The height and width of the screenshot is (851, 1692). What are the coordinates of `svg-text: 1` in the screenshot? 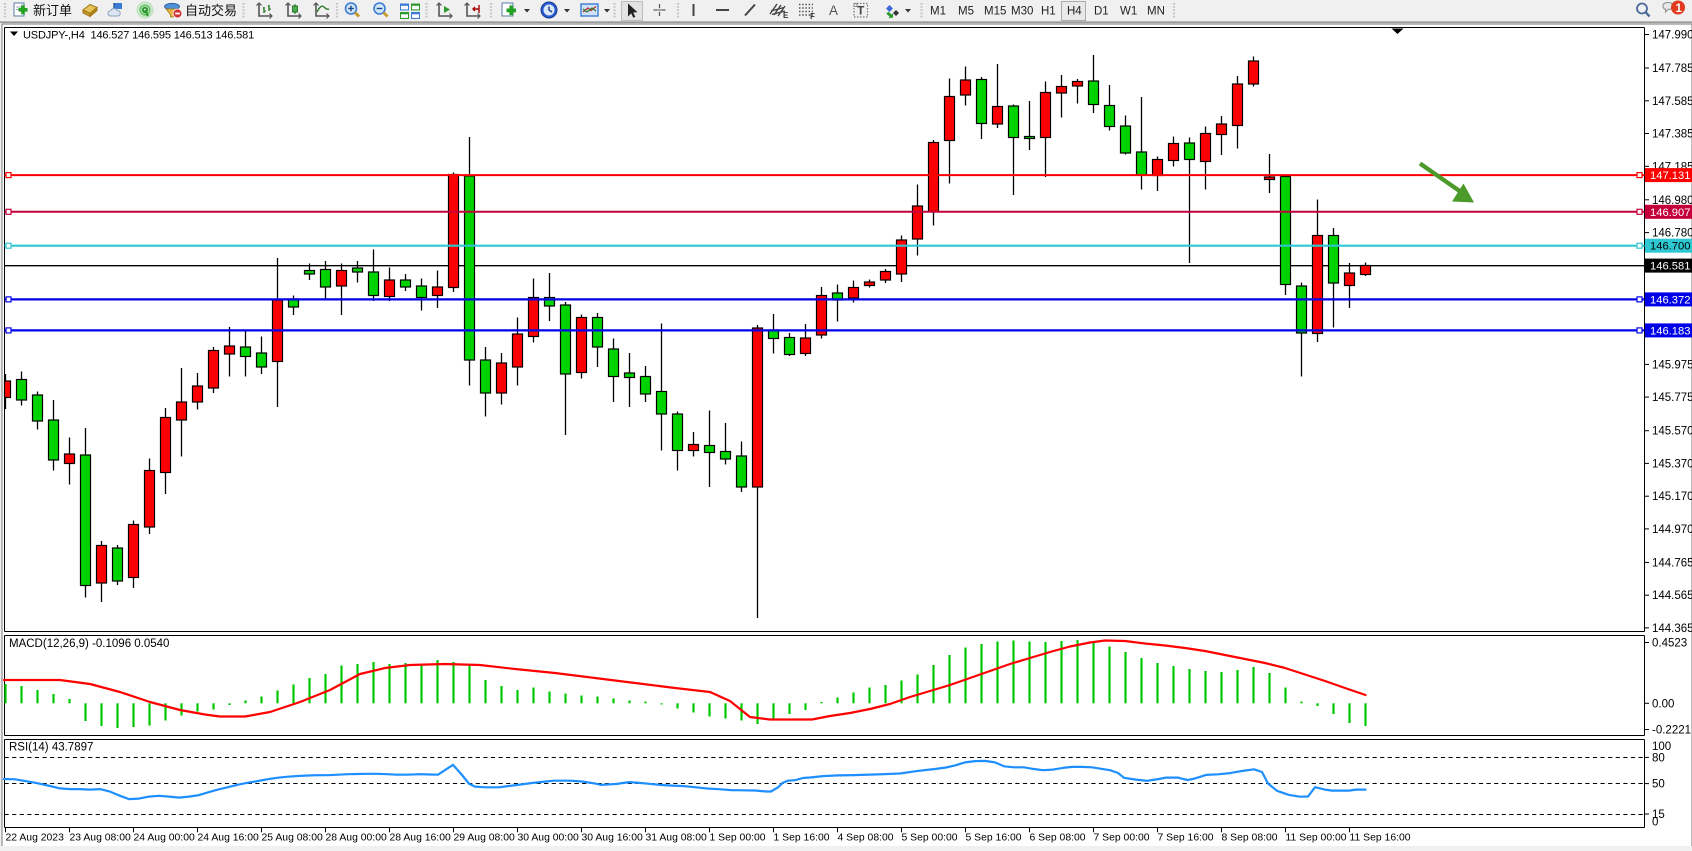 It's located at (1679, 9).